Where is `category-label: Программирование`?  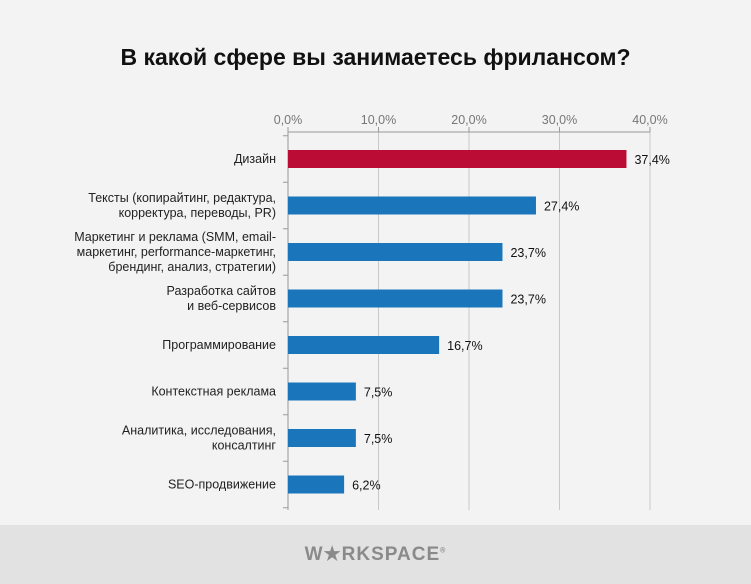
category-label: Программирование is located at coordinates (219, 345).